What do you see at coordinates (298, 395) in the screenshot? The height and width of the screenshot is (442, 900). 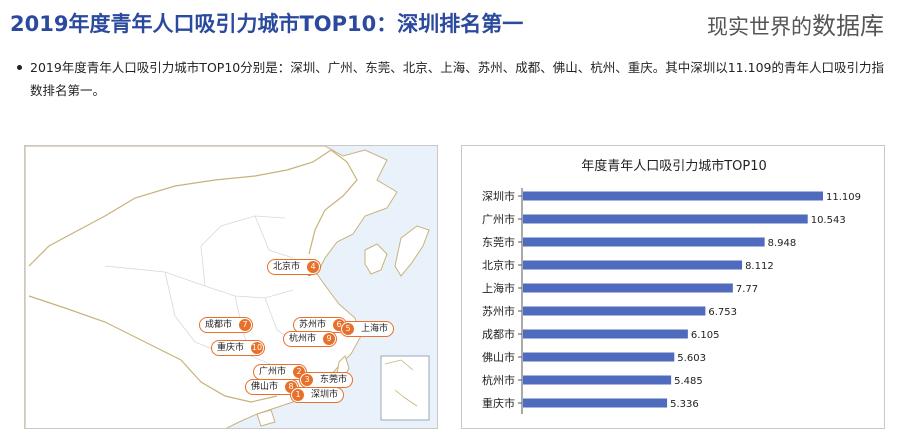 I see `map-tag-rank: 1` at bounding box center [298, 395].